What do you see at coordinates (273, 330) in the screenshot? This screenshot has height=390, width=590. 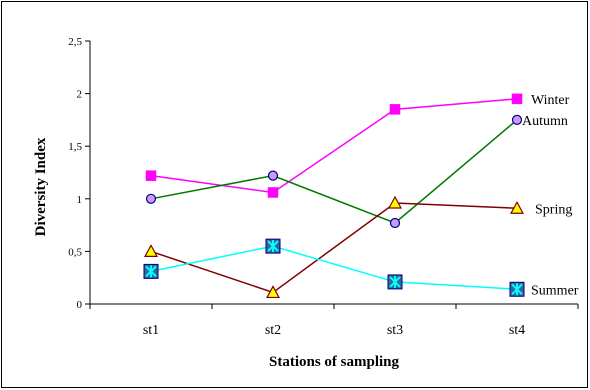 I see `x-tick-label: st2` at bounding box center [273, 330].